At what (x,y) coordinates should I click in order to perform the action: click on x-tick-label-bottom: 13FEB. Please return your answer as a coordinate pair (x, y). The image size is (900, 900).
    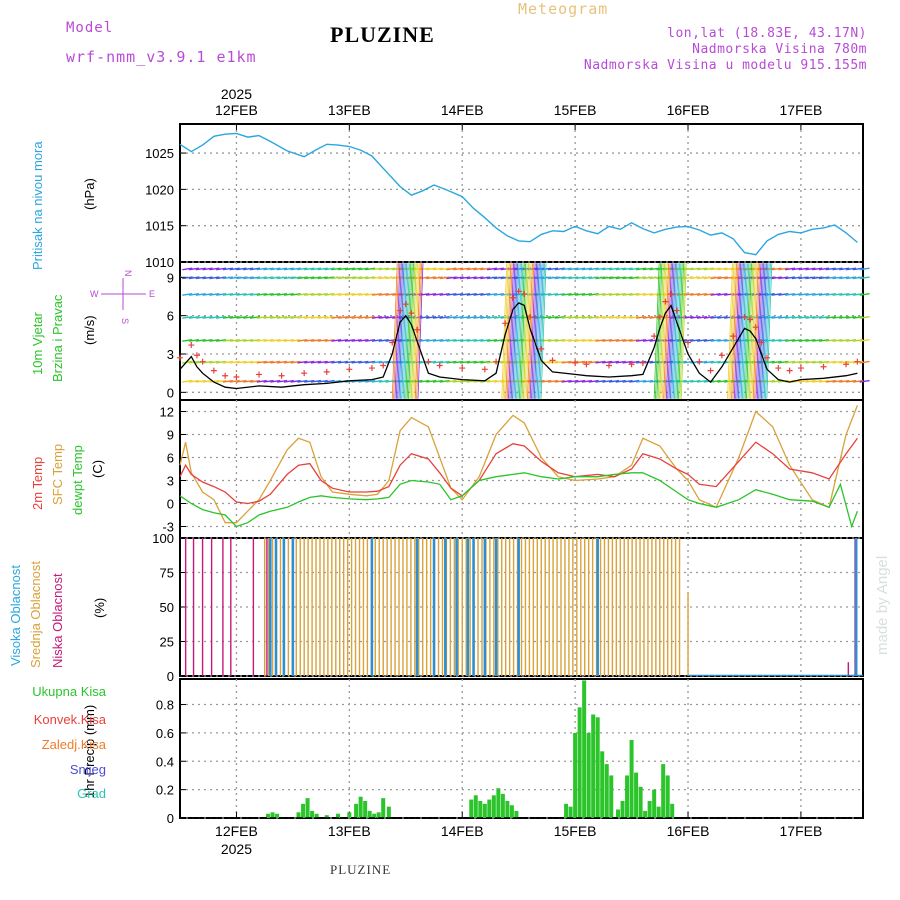
    Looking at the image, I should click on (349, 831).